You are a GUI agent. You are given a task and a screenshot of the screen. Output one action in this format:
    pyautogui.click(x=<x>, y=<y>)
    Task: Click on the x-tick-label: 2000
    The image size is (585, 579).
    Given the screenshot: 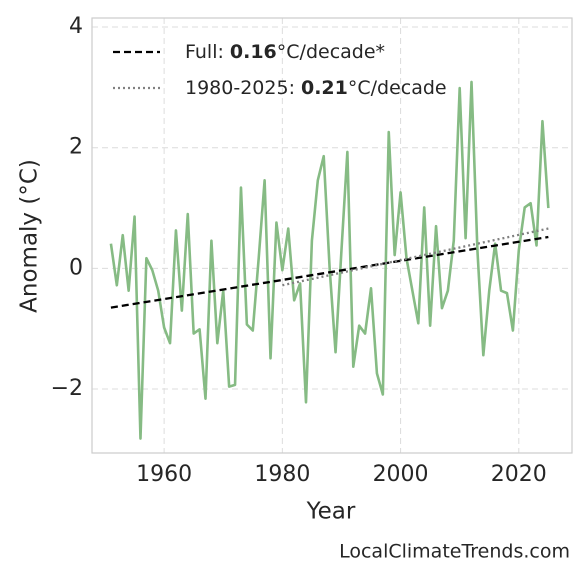 What is the action you would take?
    pyautogui.click(x=401, y=474)
    